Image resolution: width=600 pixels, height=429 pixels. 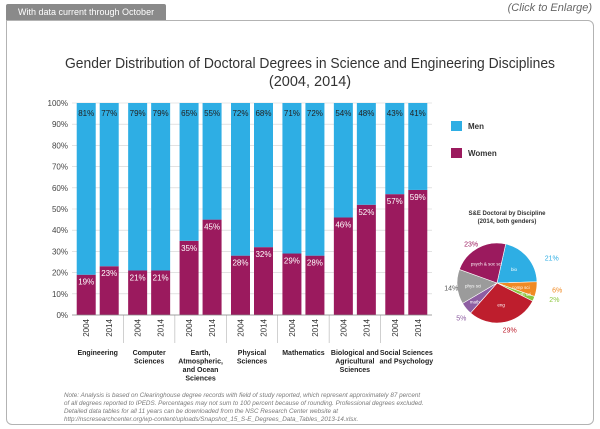 What do you see at coordinates (521, 287) in the screenshot?
I see `pie-slice-label: comp sci` at bounding box center [521, 287].